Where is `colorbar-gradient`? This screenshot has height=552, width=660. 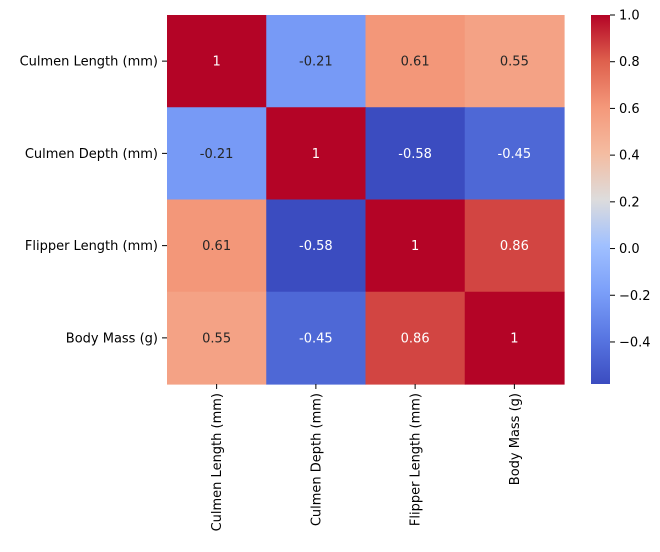
colorbar-gradient is located at coordinates (600, 199).